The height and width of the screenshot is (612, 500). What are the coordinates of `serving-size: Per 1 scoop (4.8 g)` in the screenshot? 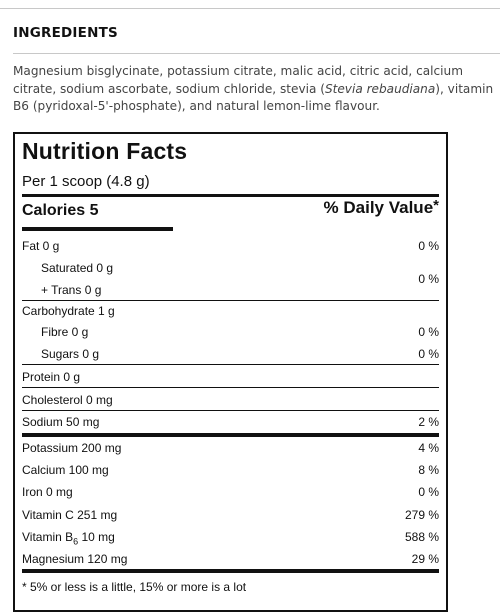 It's located at (86, 181).